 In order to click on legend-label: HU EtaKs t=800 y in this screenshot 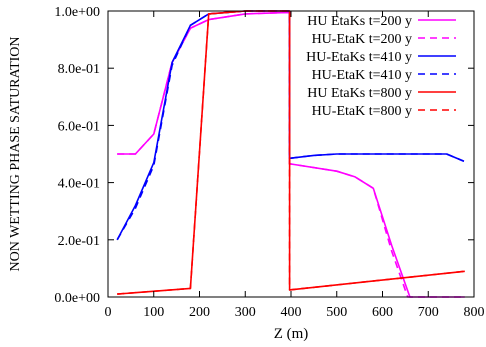, I will do `click(359, 93)`.